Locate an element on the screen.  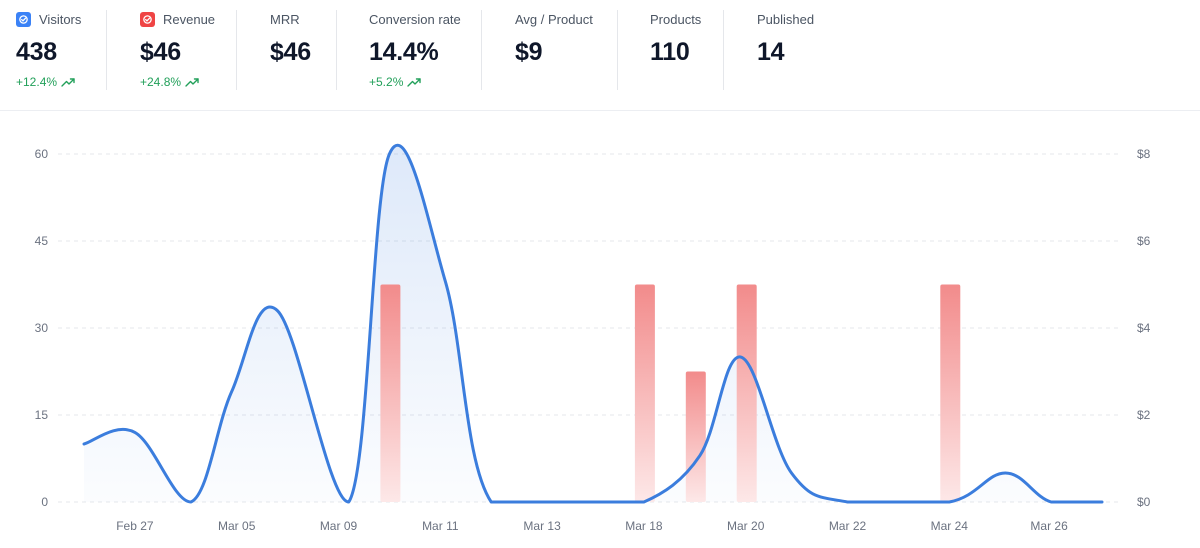
x-tick-label: Mar 18 is located at coordinates (644, 526).